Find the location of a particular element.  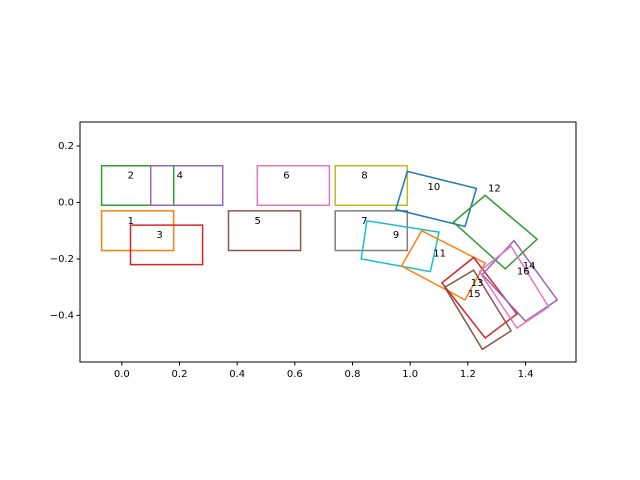

box-label-1: 1 is located at coordinates (131, 221).